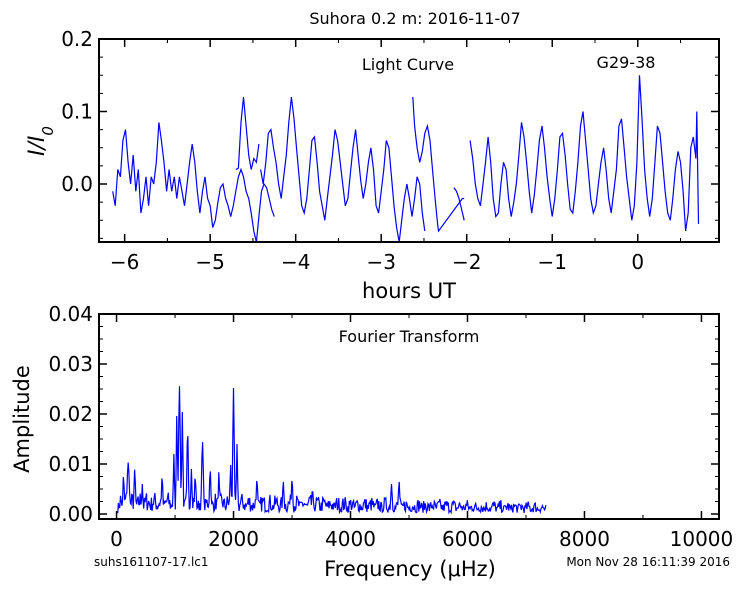 This screenshot has width=748, height=593. Describe the element at coordinates (209, 262) in the screenshot. I see `light-curve-xtick-label: −5` at that location.